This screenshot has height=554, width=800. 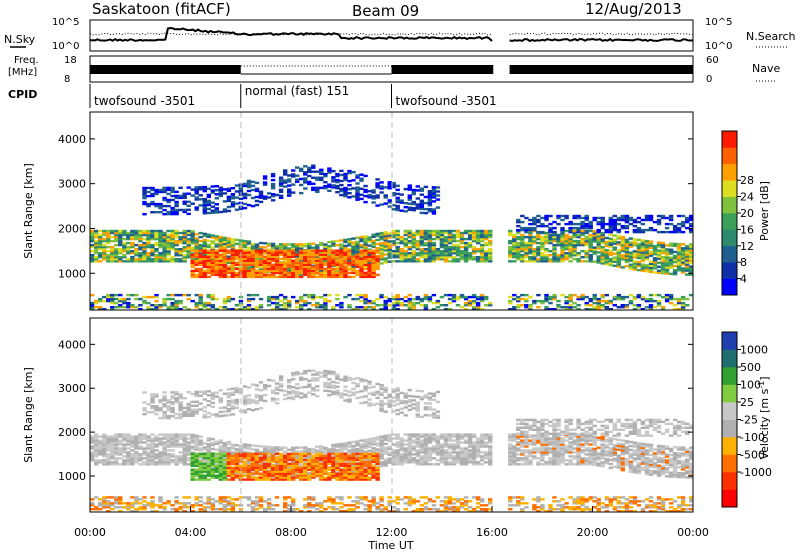 I want to click on freq-trace, so click(x=391, y=70).